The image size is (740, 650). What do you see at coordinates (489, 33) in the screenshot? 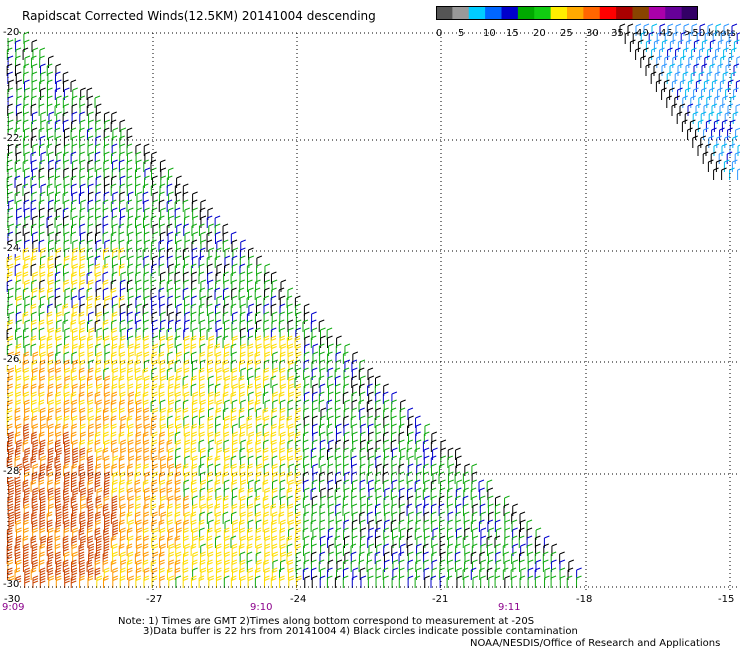
I see `colorbar-label: 10` at bounding box center [489, 33].